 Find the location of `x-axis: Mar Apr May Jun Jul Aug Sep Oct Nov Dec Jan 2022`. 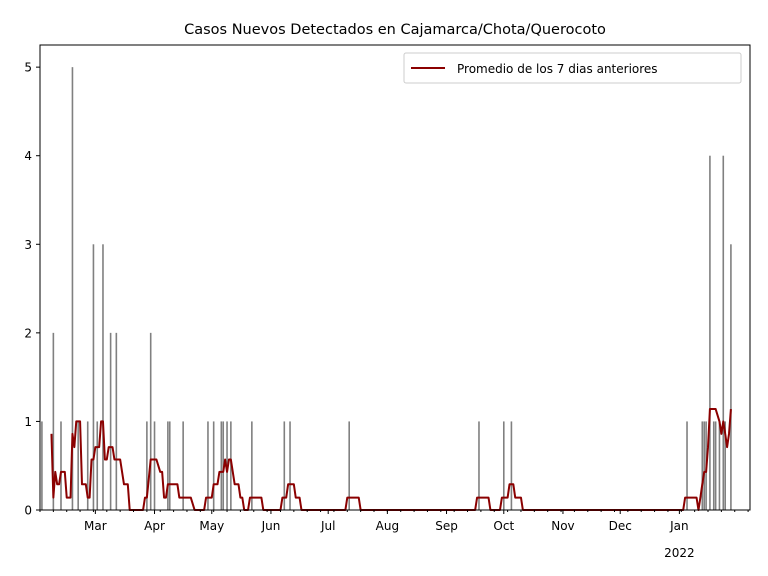

x-axis: Mar Apr May Jun Jul Aug Sep Oct Nov Dec Jan 2022 is located at coordinates (394, 535).